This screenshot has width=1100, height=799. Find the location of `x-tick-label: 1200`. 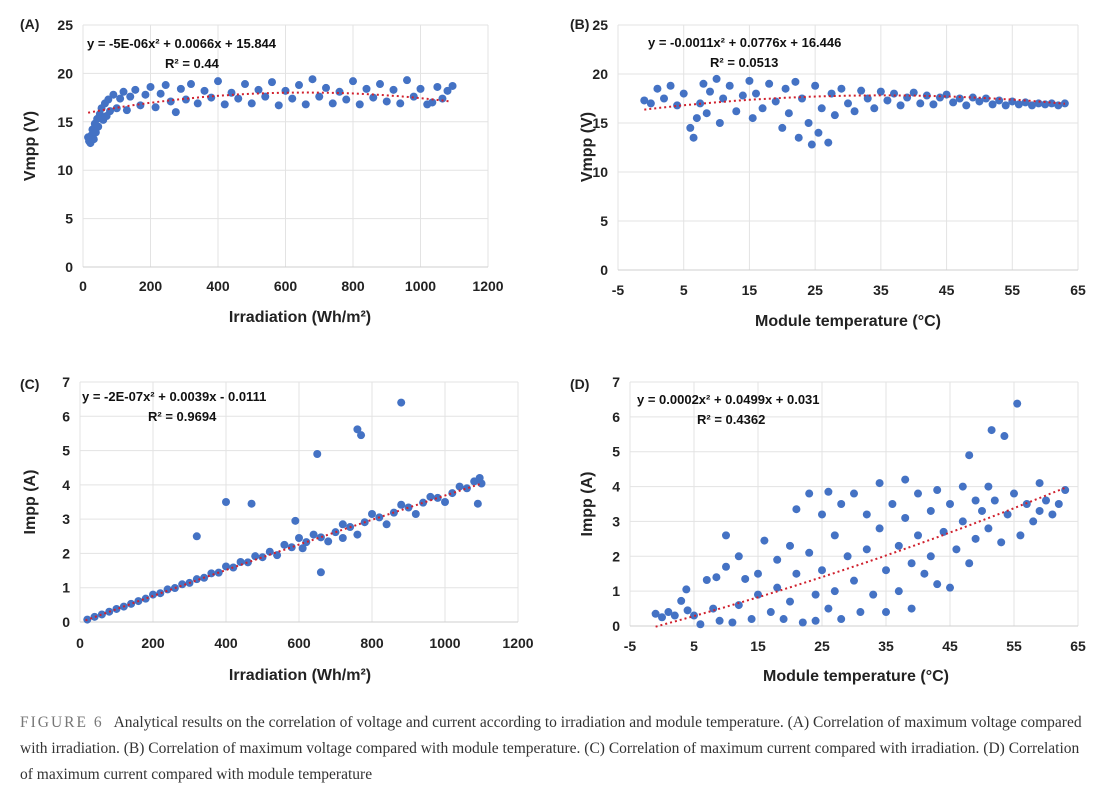

x-tick-label: 1200 is located at coordinates (517, 643).